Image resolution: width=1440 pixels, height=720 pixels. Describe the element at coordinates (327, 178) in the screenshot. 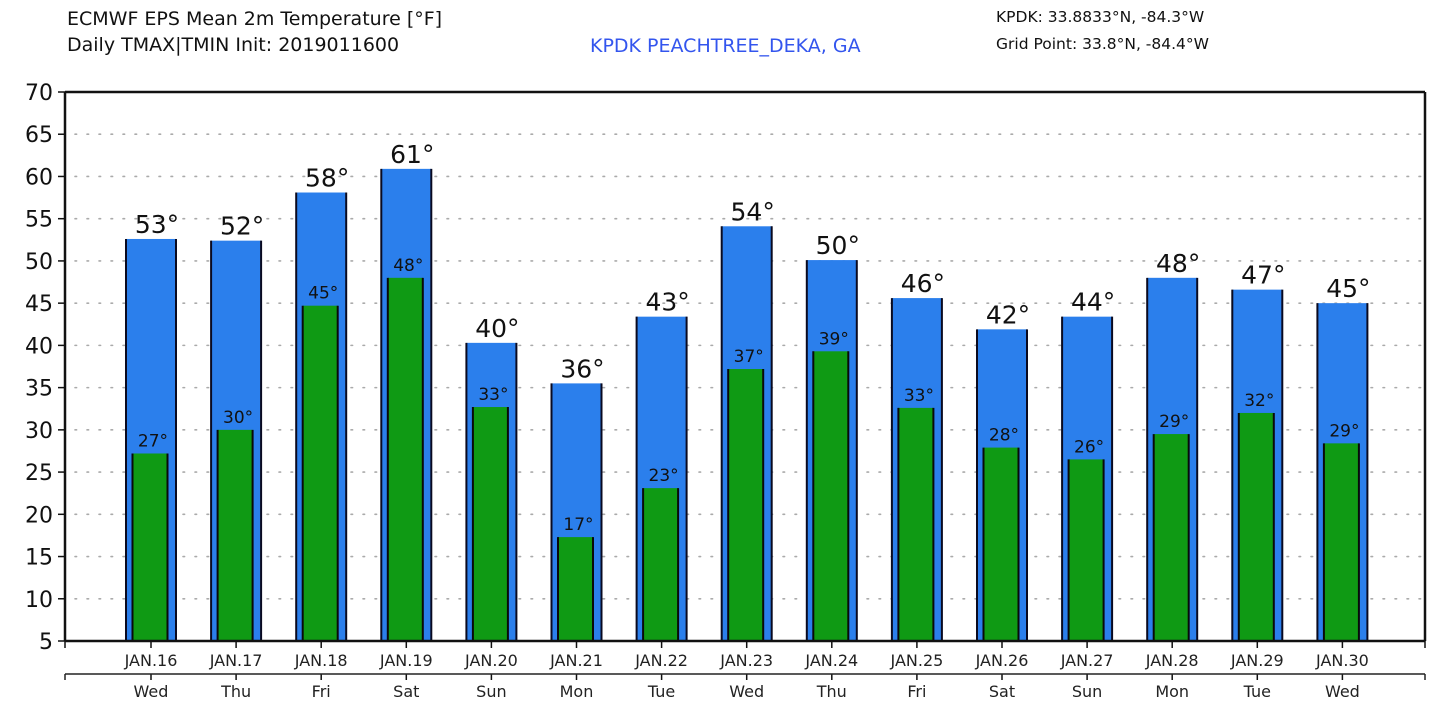

I see `tmax-data-label: 58°` at that location.